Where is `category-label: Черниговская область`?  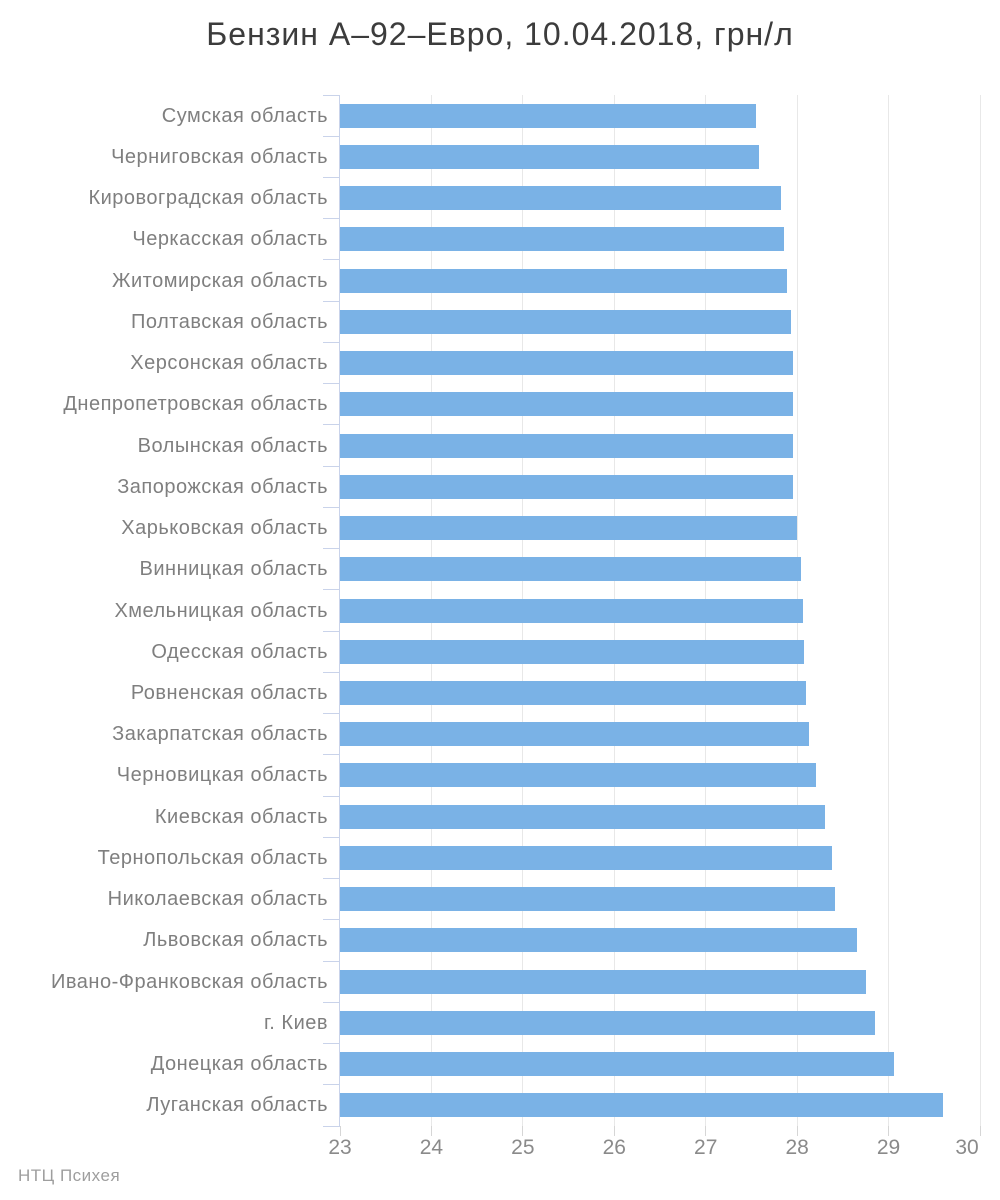 category-label: Черниговская область is located at coordinates (219, 156).